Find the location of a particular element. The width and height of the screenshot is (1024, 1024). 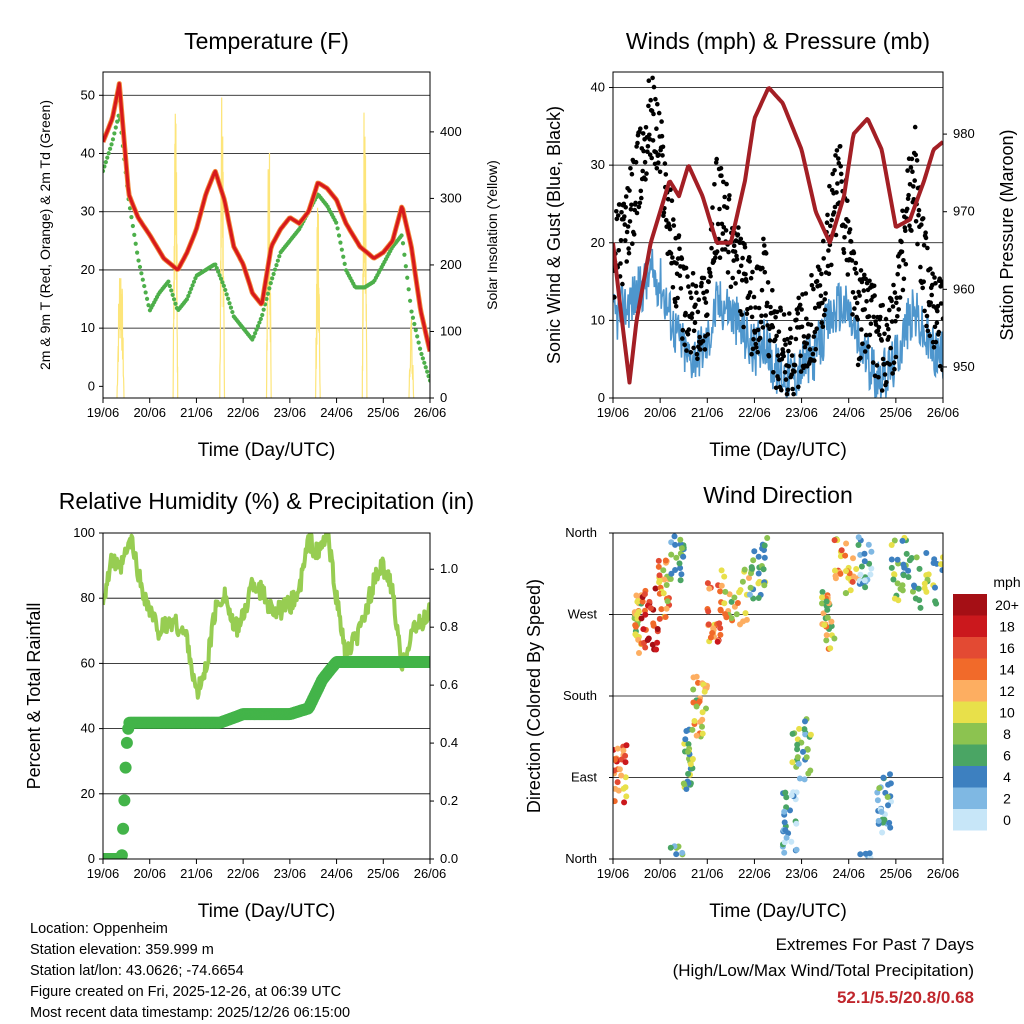

legend-swatch is located at coordinates (970, 605).